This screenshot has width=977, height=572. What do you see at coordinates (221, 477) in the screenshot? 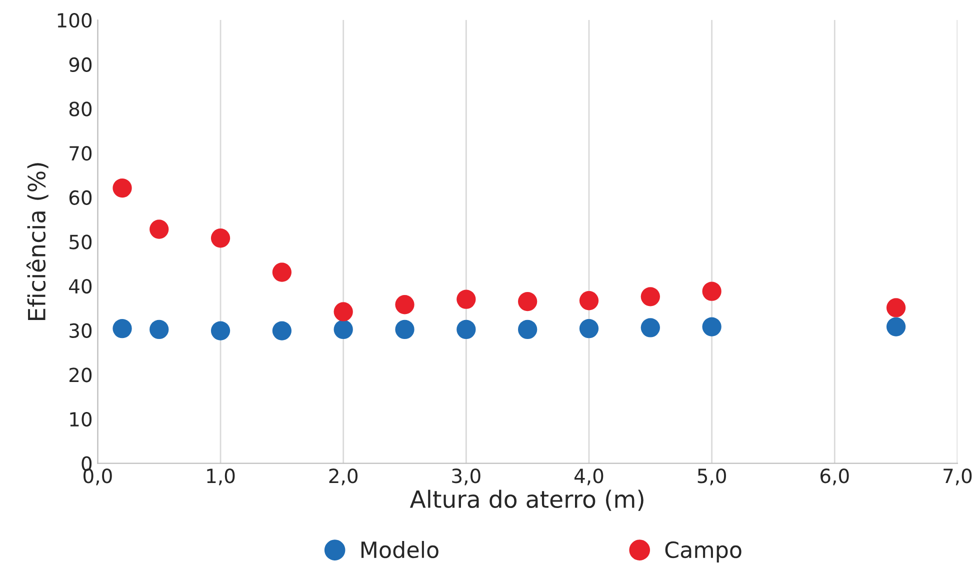
I see `x-tick-label: 1,0` at bounding box center [221, 477].